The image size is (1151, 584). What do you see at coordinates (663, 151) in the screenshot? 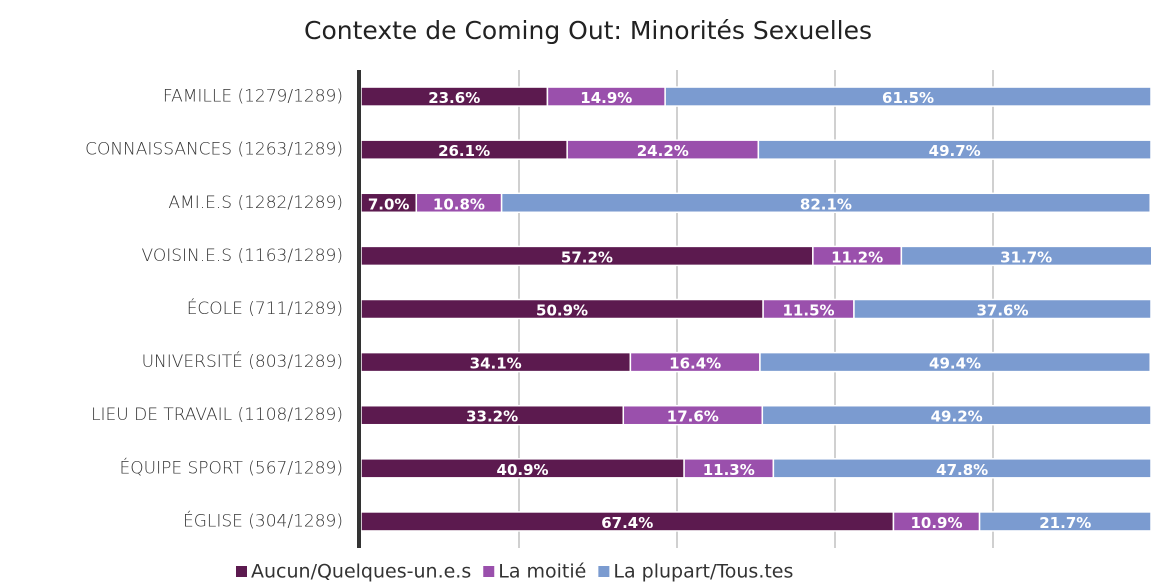
I see `value-label: 24.2%` at bounding box center [663, 151].